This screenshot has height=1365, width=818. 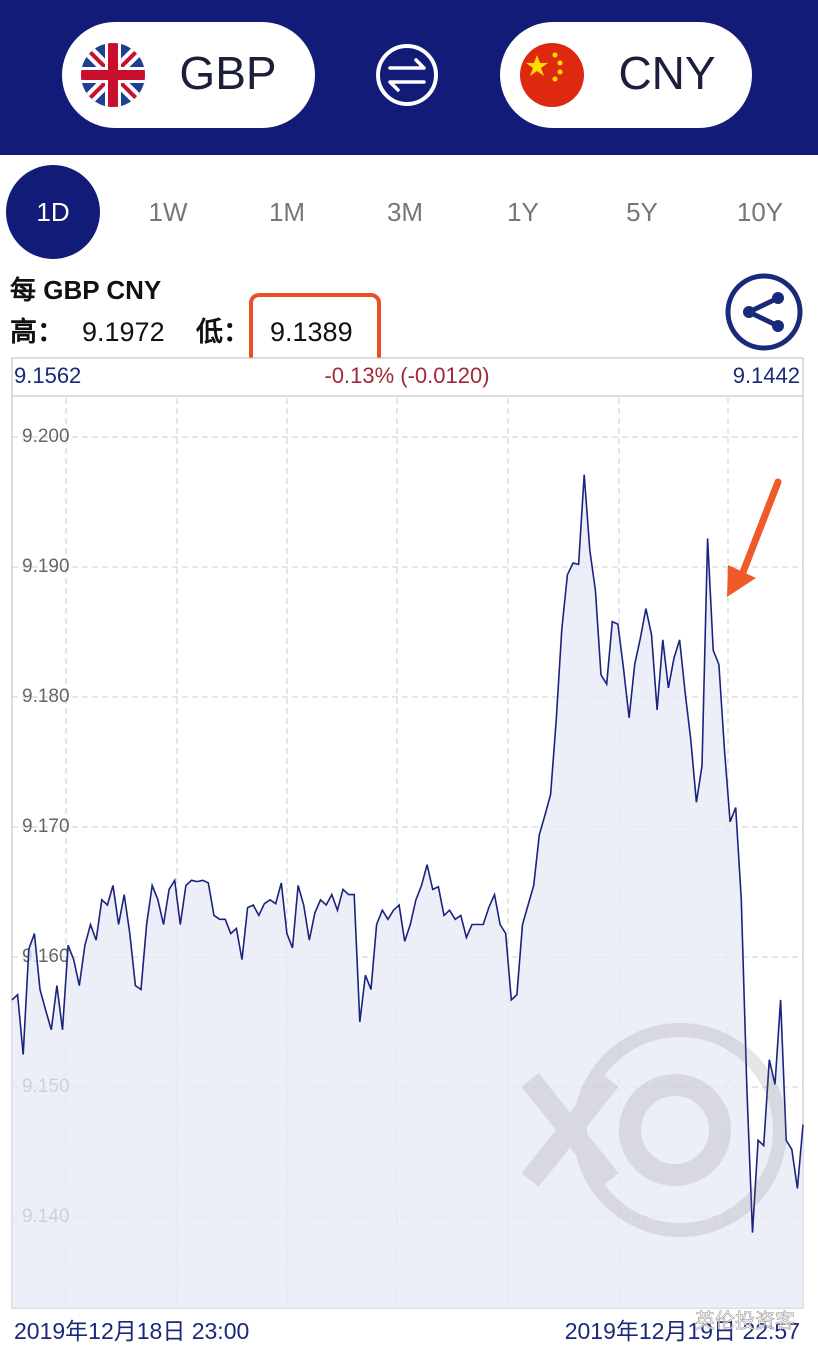 What do you see at coordinates (666, 73) in the screenshot?
I see `to-currency: CNY` at bounding box center [666, 73].